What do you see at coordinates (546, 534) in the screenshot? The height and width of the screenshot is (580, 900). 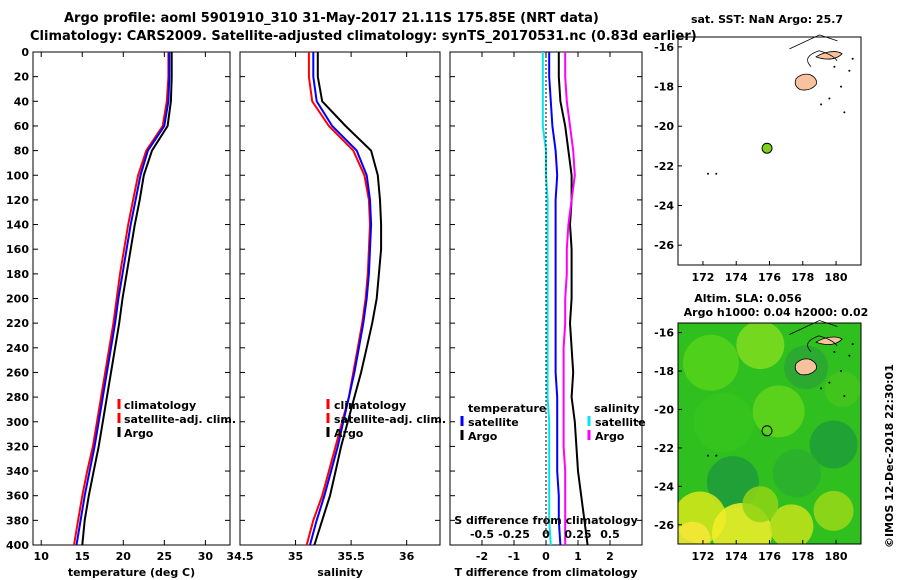 I see `s-tick-label: 0` at bounding box center [546, 534].